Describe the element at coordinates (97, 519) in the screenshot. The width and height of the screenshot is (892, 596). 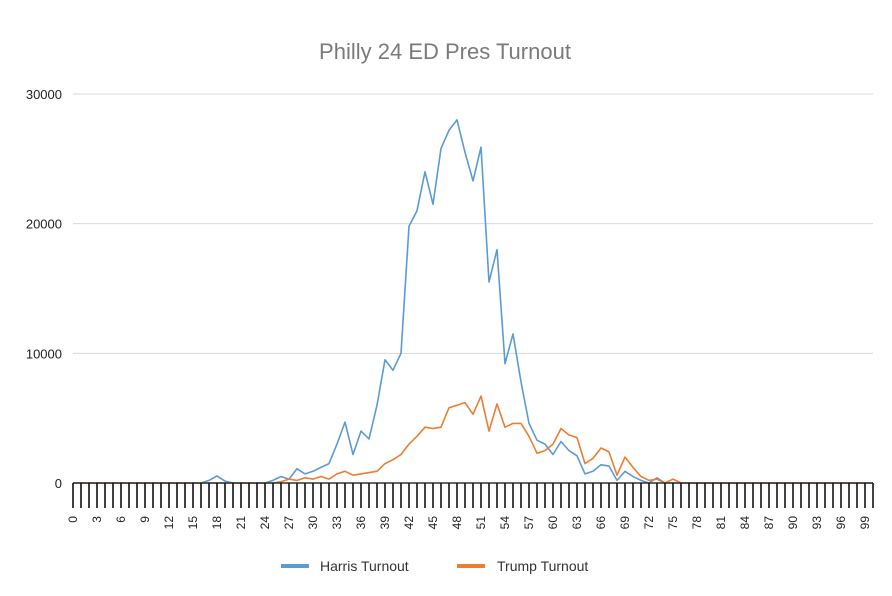
I see `x-tick-label: 3` at that location.